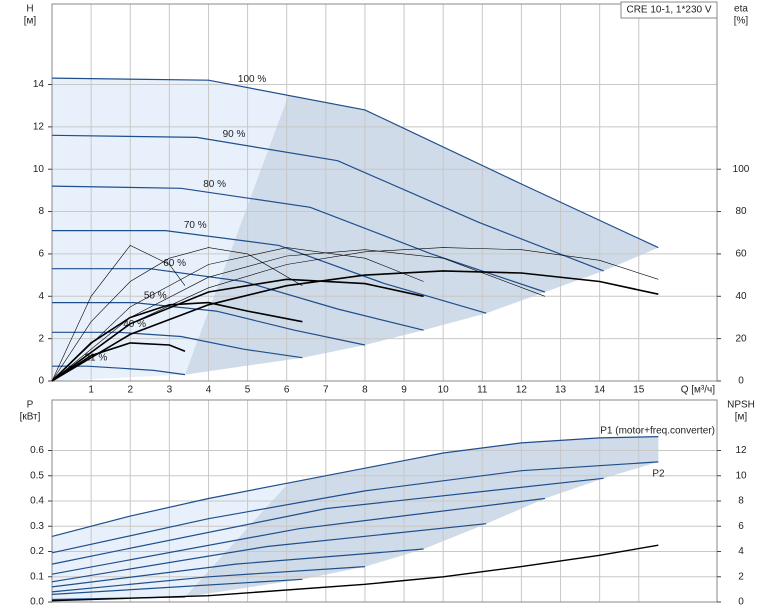 The image size is (774, 611). I want to click on curve-label: 100 %, so click(252, 79).